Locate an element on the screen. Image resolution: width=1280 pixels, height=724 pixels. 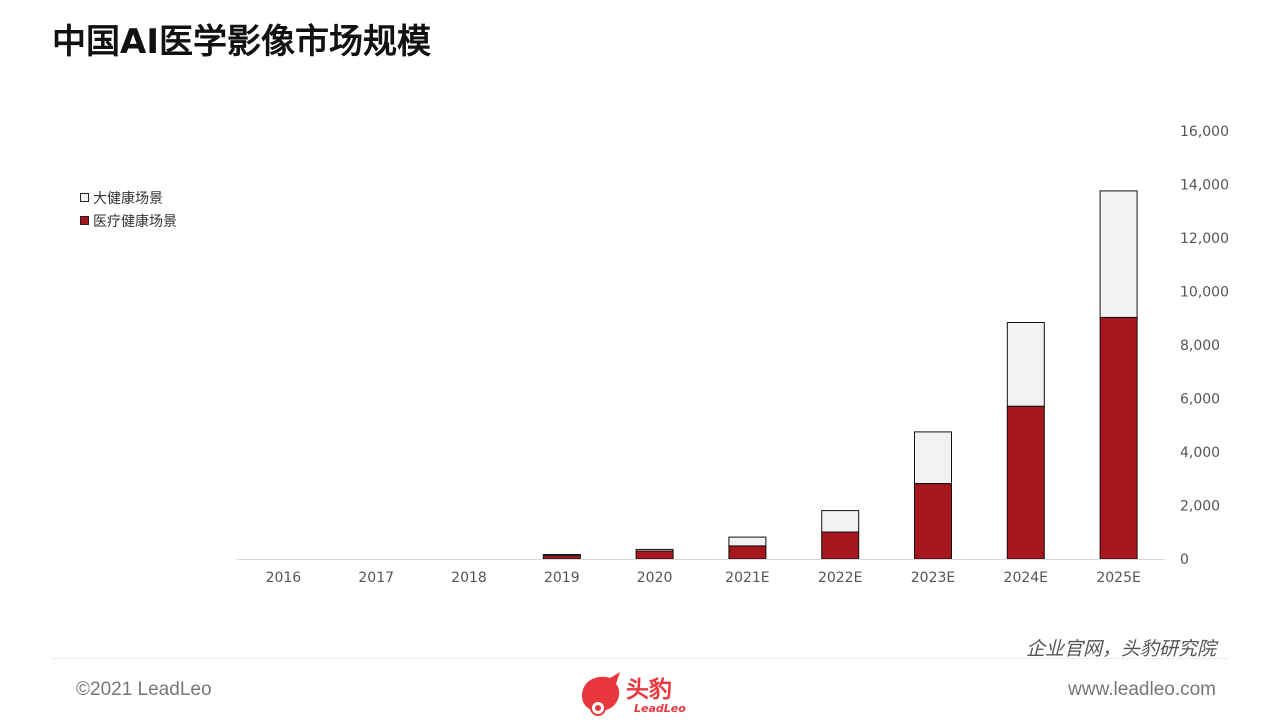
bar-medical-2022E is located at coordinates (840, 545).